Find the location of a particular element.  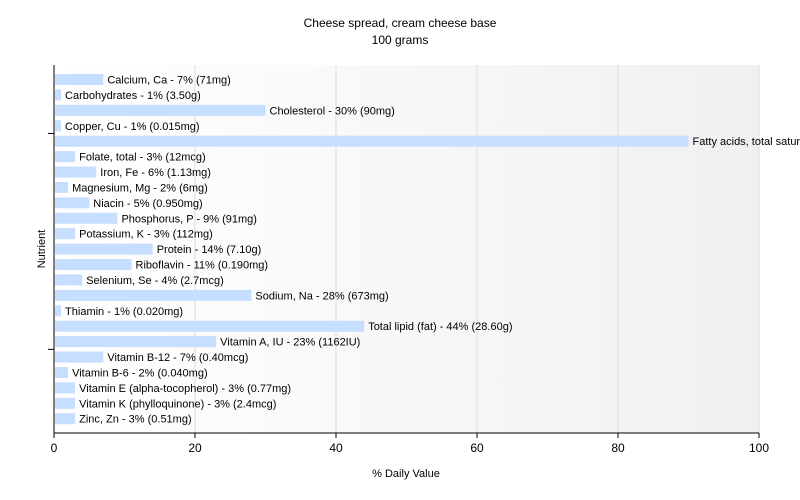

bar-label: Selenium, Se - 4% (2.7mcg) is located at coordinates (155, 281).